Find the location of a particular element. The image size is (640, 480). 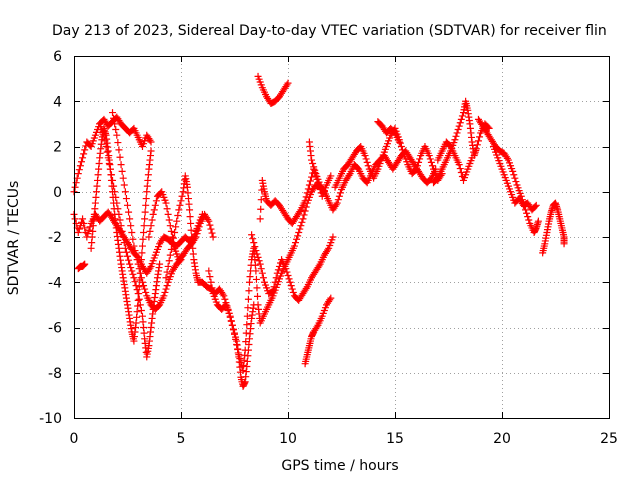

y-axis-label: SDTVAR / TECUs is located at coordinates (14, 238).